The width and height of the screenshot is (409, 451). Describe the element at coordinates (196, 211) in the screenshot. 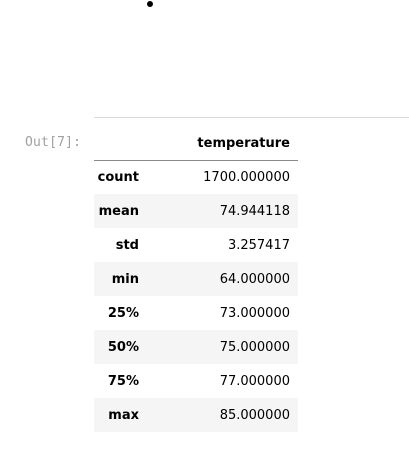

I see `table-row: mean 74.944118` at that location.